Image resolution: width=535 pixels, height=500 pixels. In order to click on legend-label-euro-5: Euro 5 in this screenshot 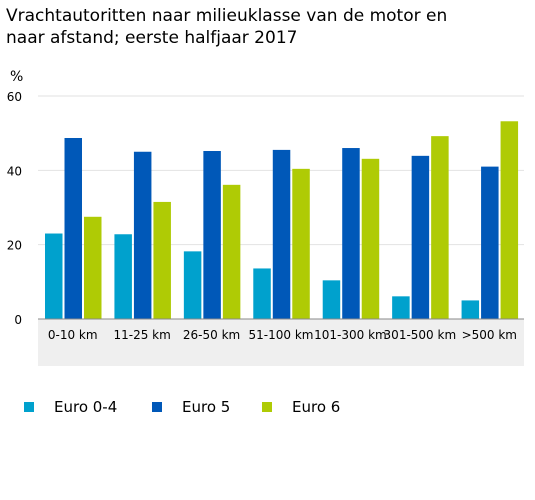, I will do `click(206, 407)`.